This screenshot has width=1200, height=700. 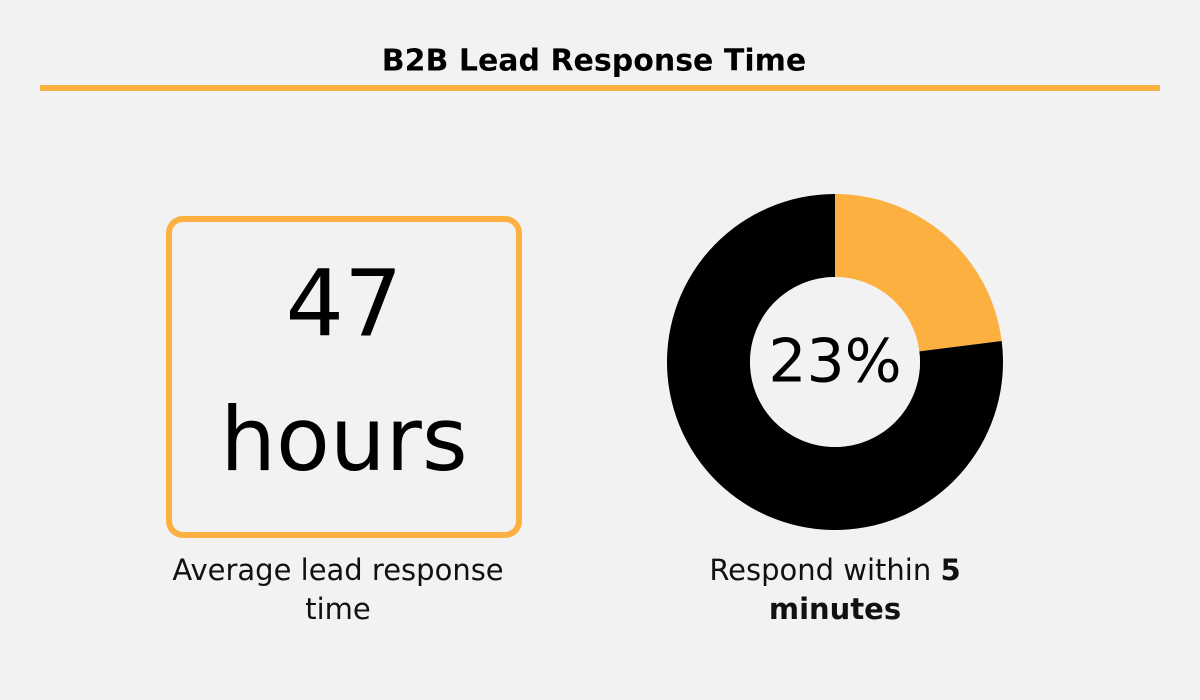 I want to click on stat-caption: Average lead response time, so click(x=338, y=589).